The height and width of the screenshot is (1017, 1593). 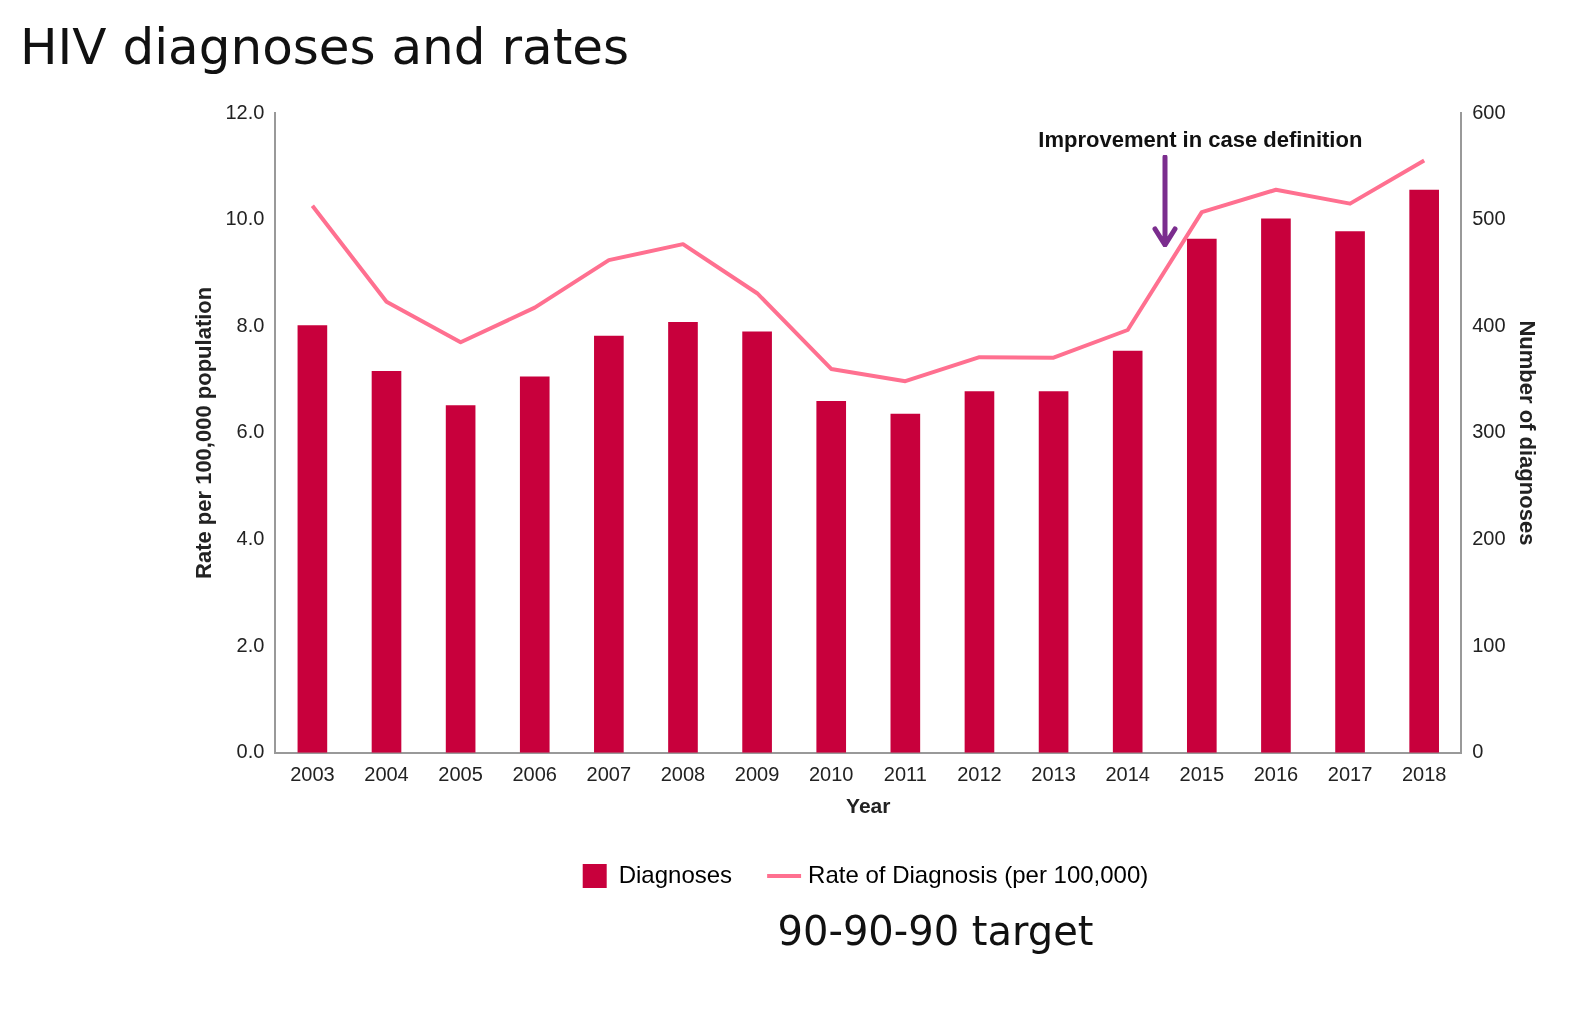 What do you see at coordinates (245, 218) in the screenshot?
I see `y-tick-label: 10.0` at bounding box center [245, 218].